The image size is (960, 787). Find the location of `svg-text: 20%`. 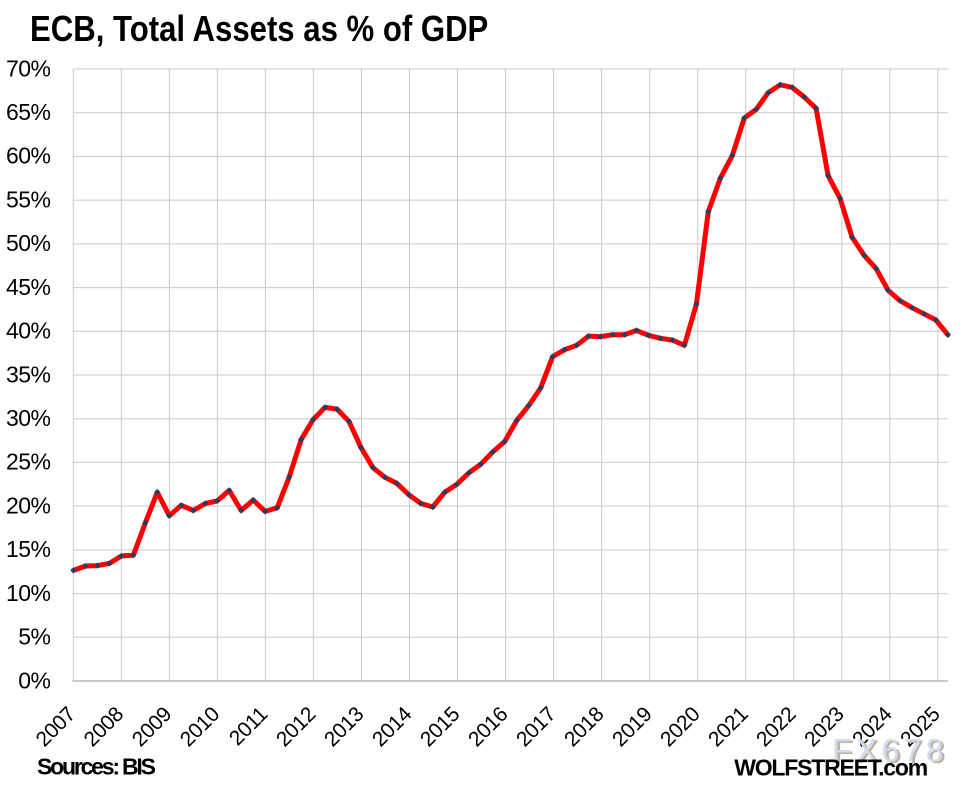

svg-text: 20% is located at coordinates (28, 505).